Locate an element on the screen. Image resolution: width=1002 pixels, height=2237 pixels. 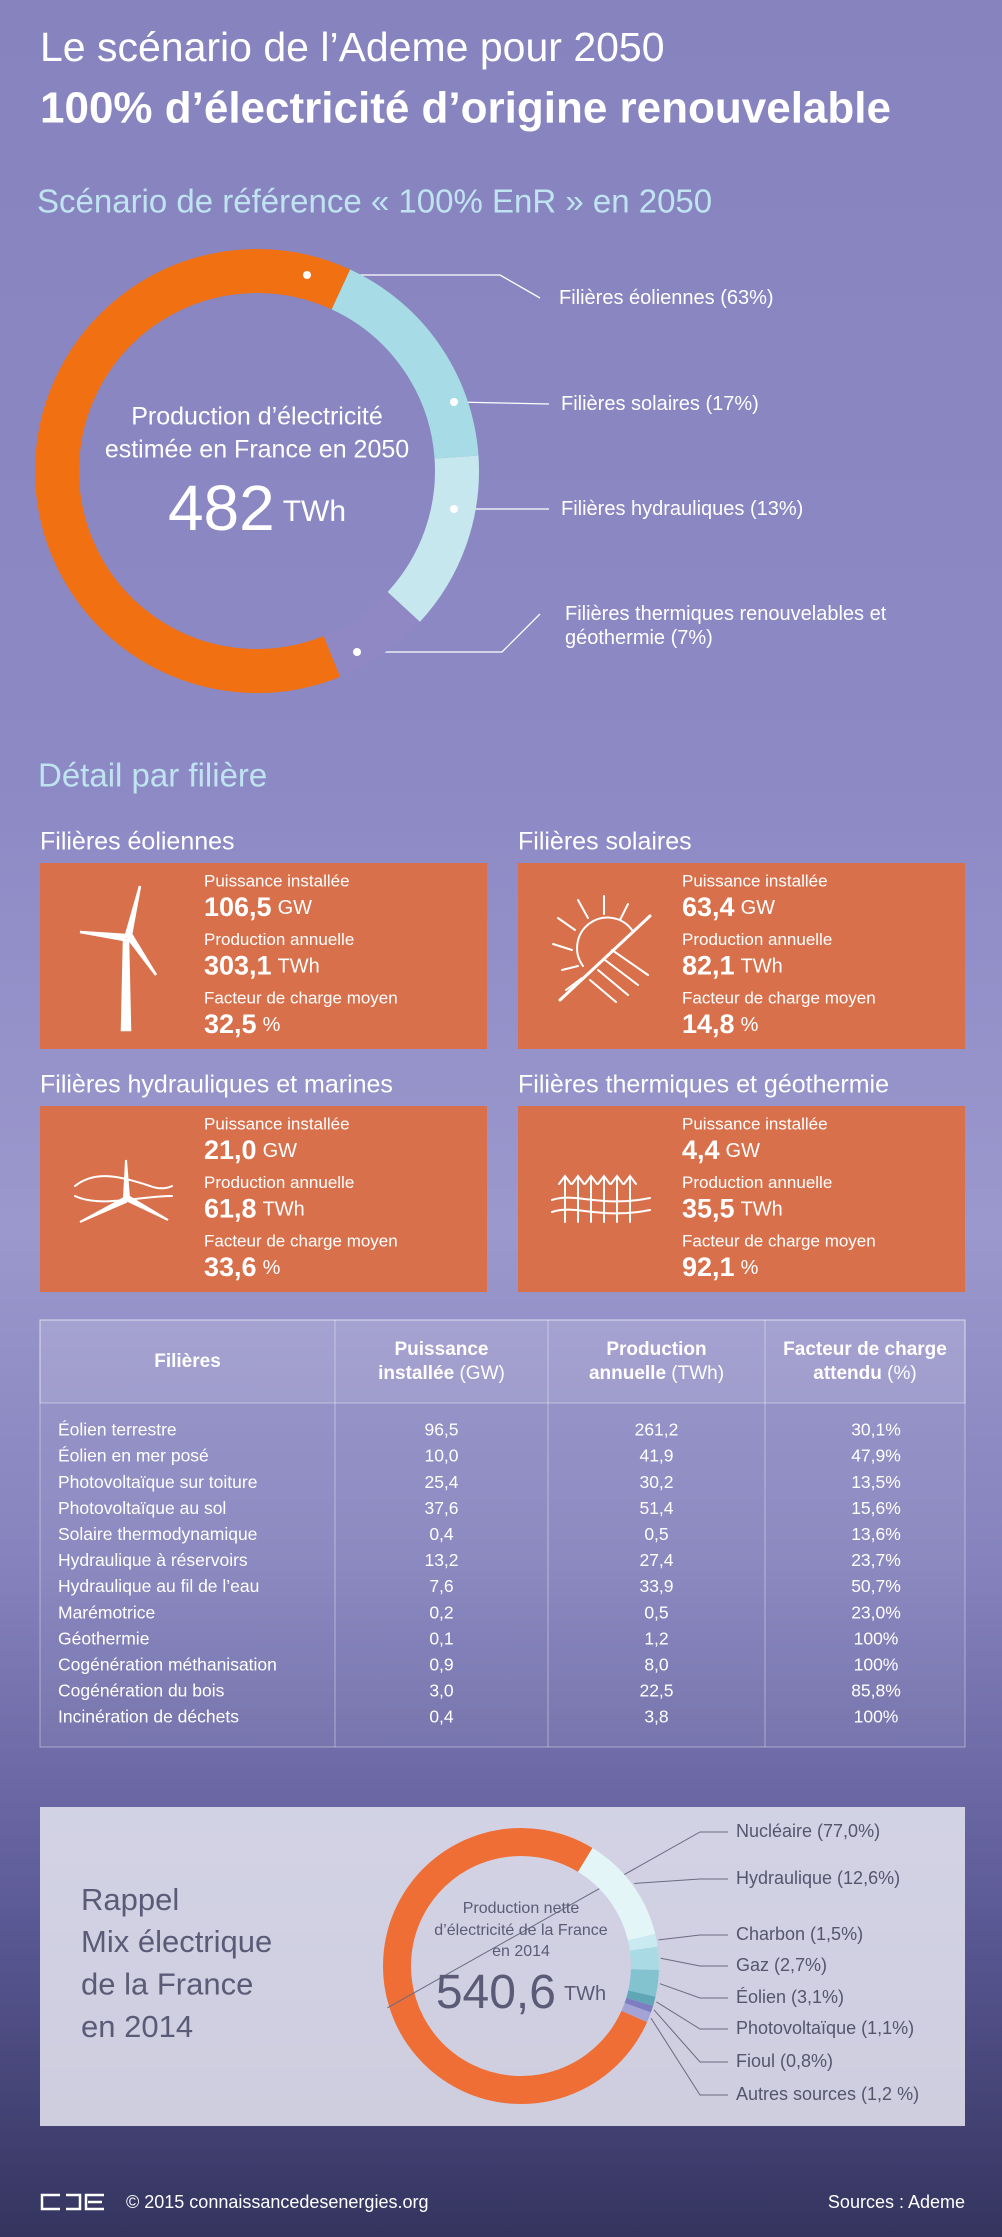
card-value: 61,8 TWh is located at coordinates (254, 1209).